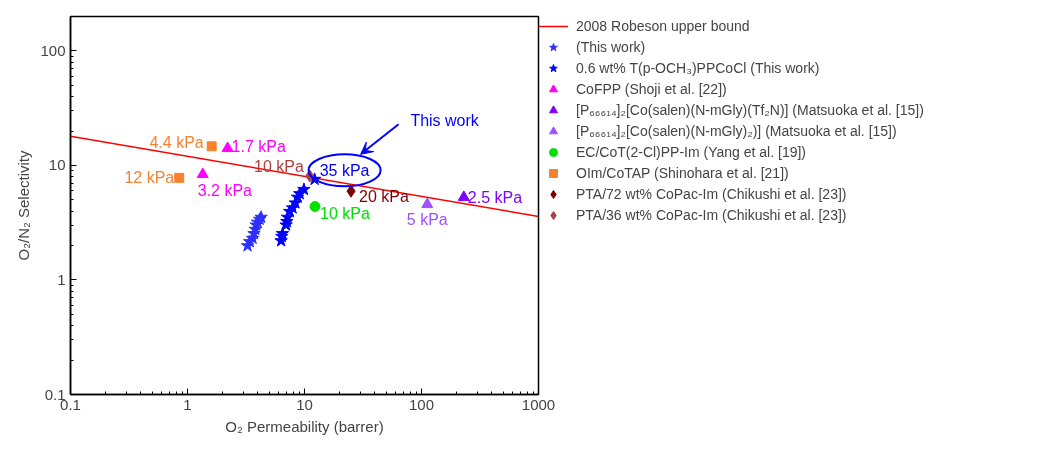  What do you see at coordinates (711, 215) in the screenshot?
I see `legend-label: PTA/36 wt% CoPac-Im (Chikushi et al. [23])` at bounding box center [711, 215].